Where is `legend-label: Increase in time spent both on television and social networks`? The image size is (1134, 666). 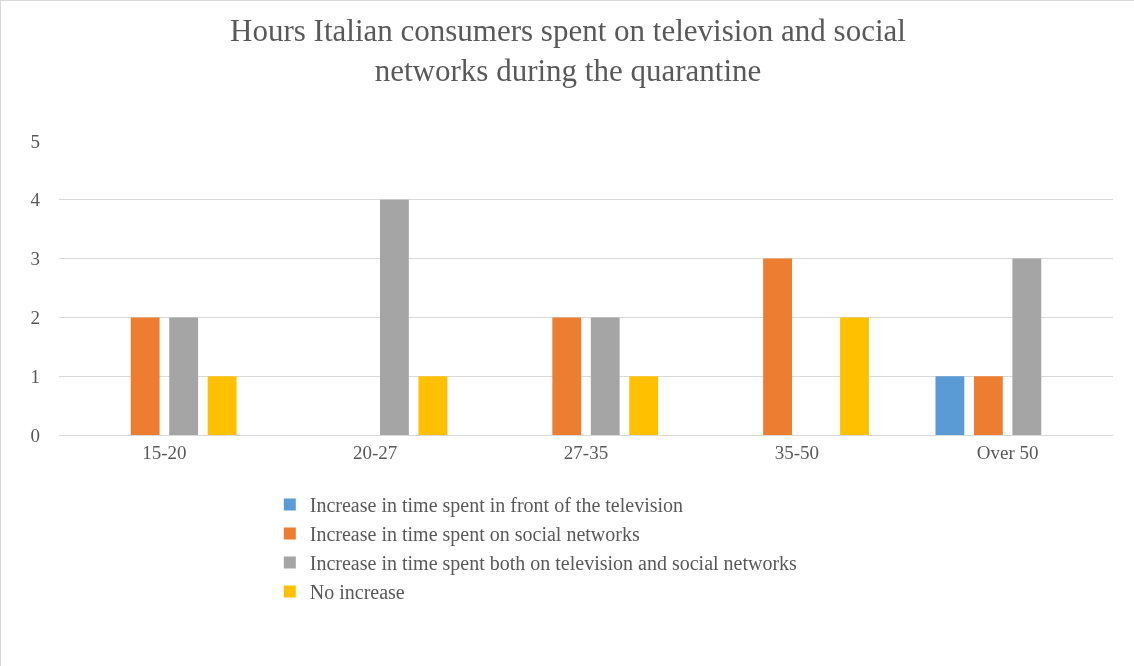
legend-label: Increase in time spent both on television and social networks is located at coordinates (553, 564).